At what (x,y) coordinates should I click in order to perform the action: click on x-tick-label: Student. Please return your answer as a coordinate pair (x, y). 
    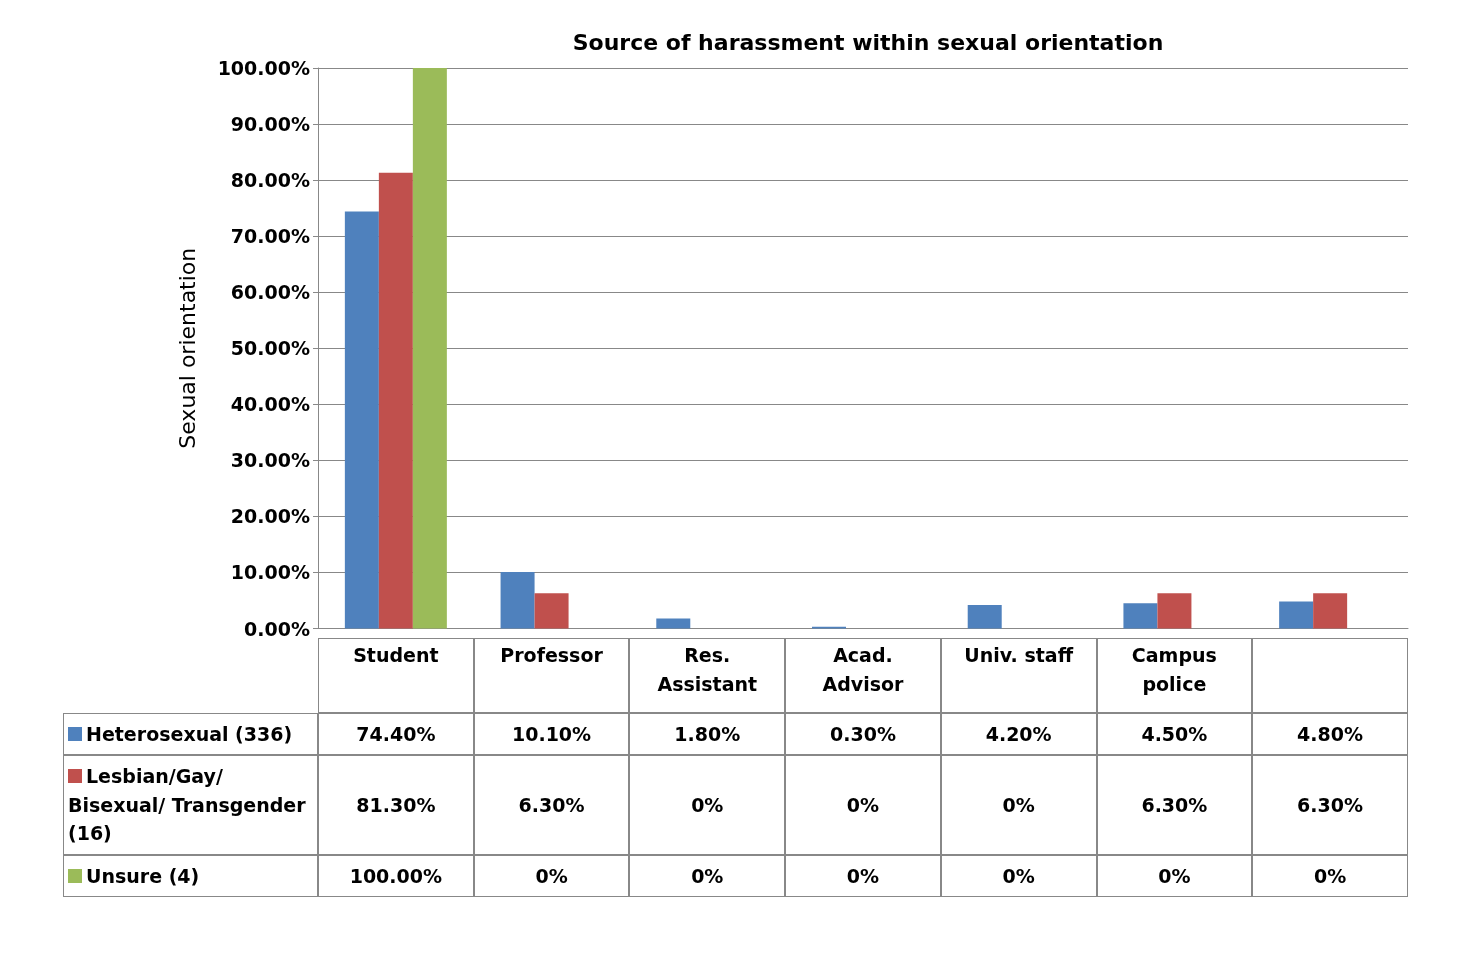
    Looking at the image, I should click on (396, 675).